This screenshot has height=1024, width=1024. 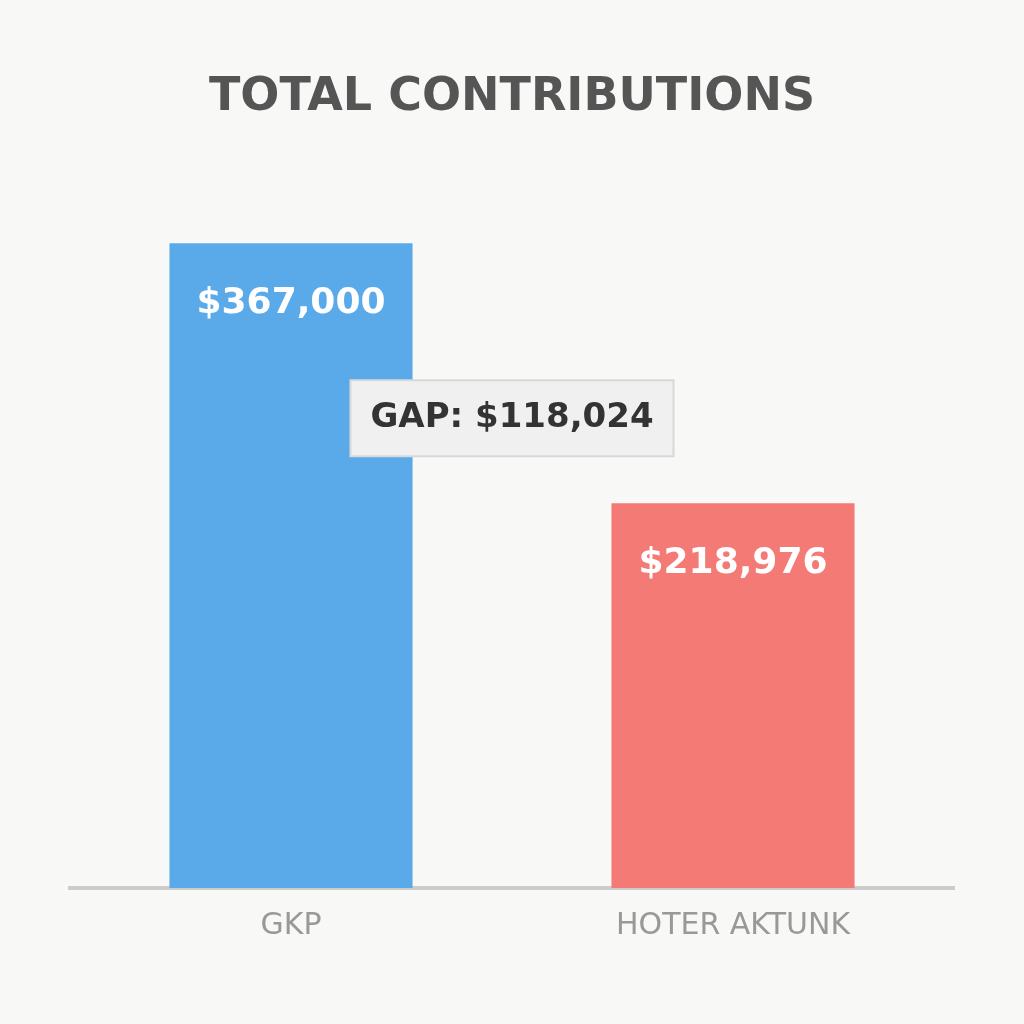 What do you see at coordinates (291, 300) in the screenshot?
I see `data-label: $367,000` at bounding box center [291, 300].